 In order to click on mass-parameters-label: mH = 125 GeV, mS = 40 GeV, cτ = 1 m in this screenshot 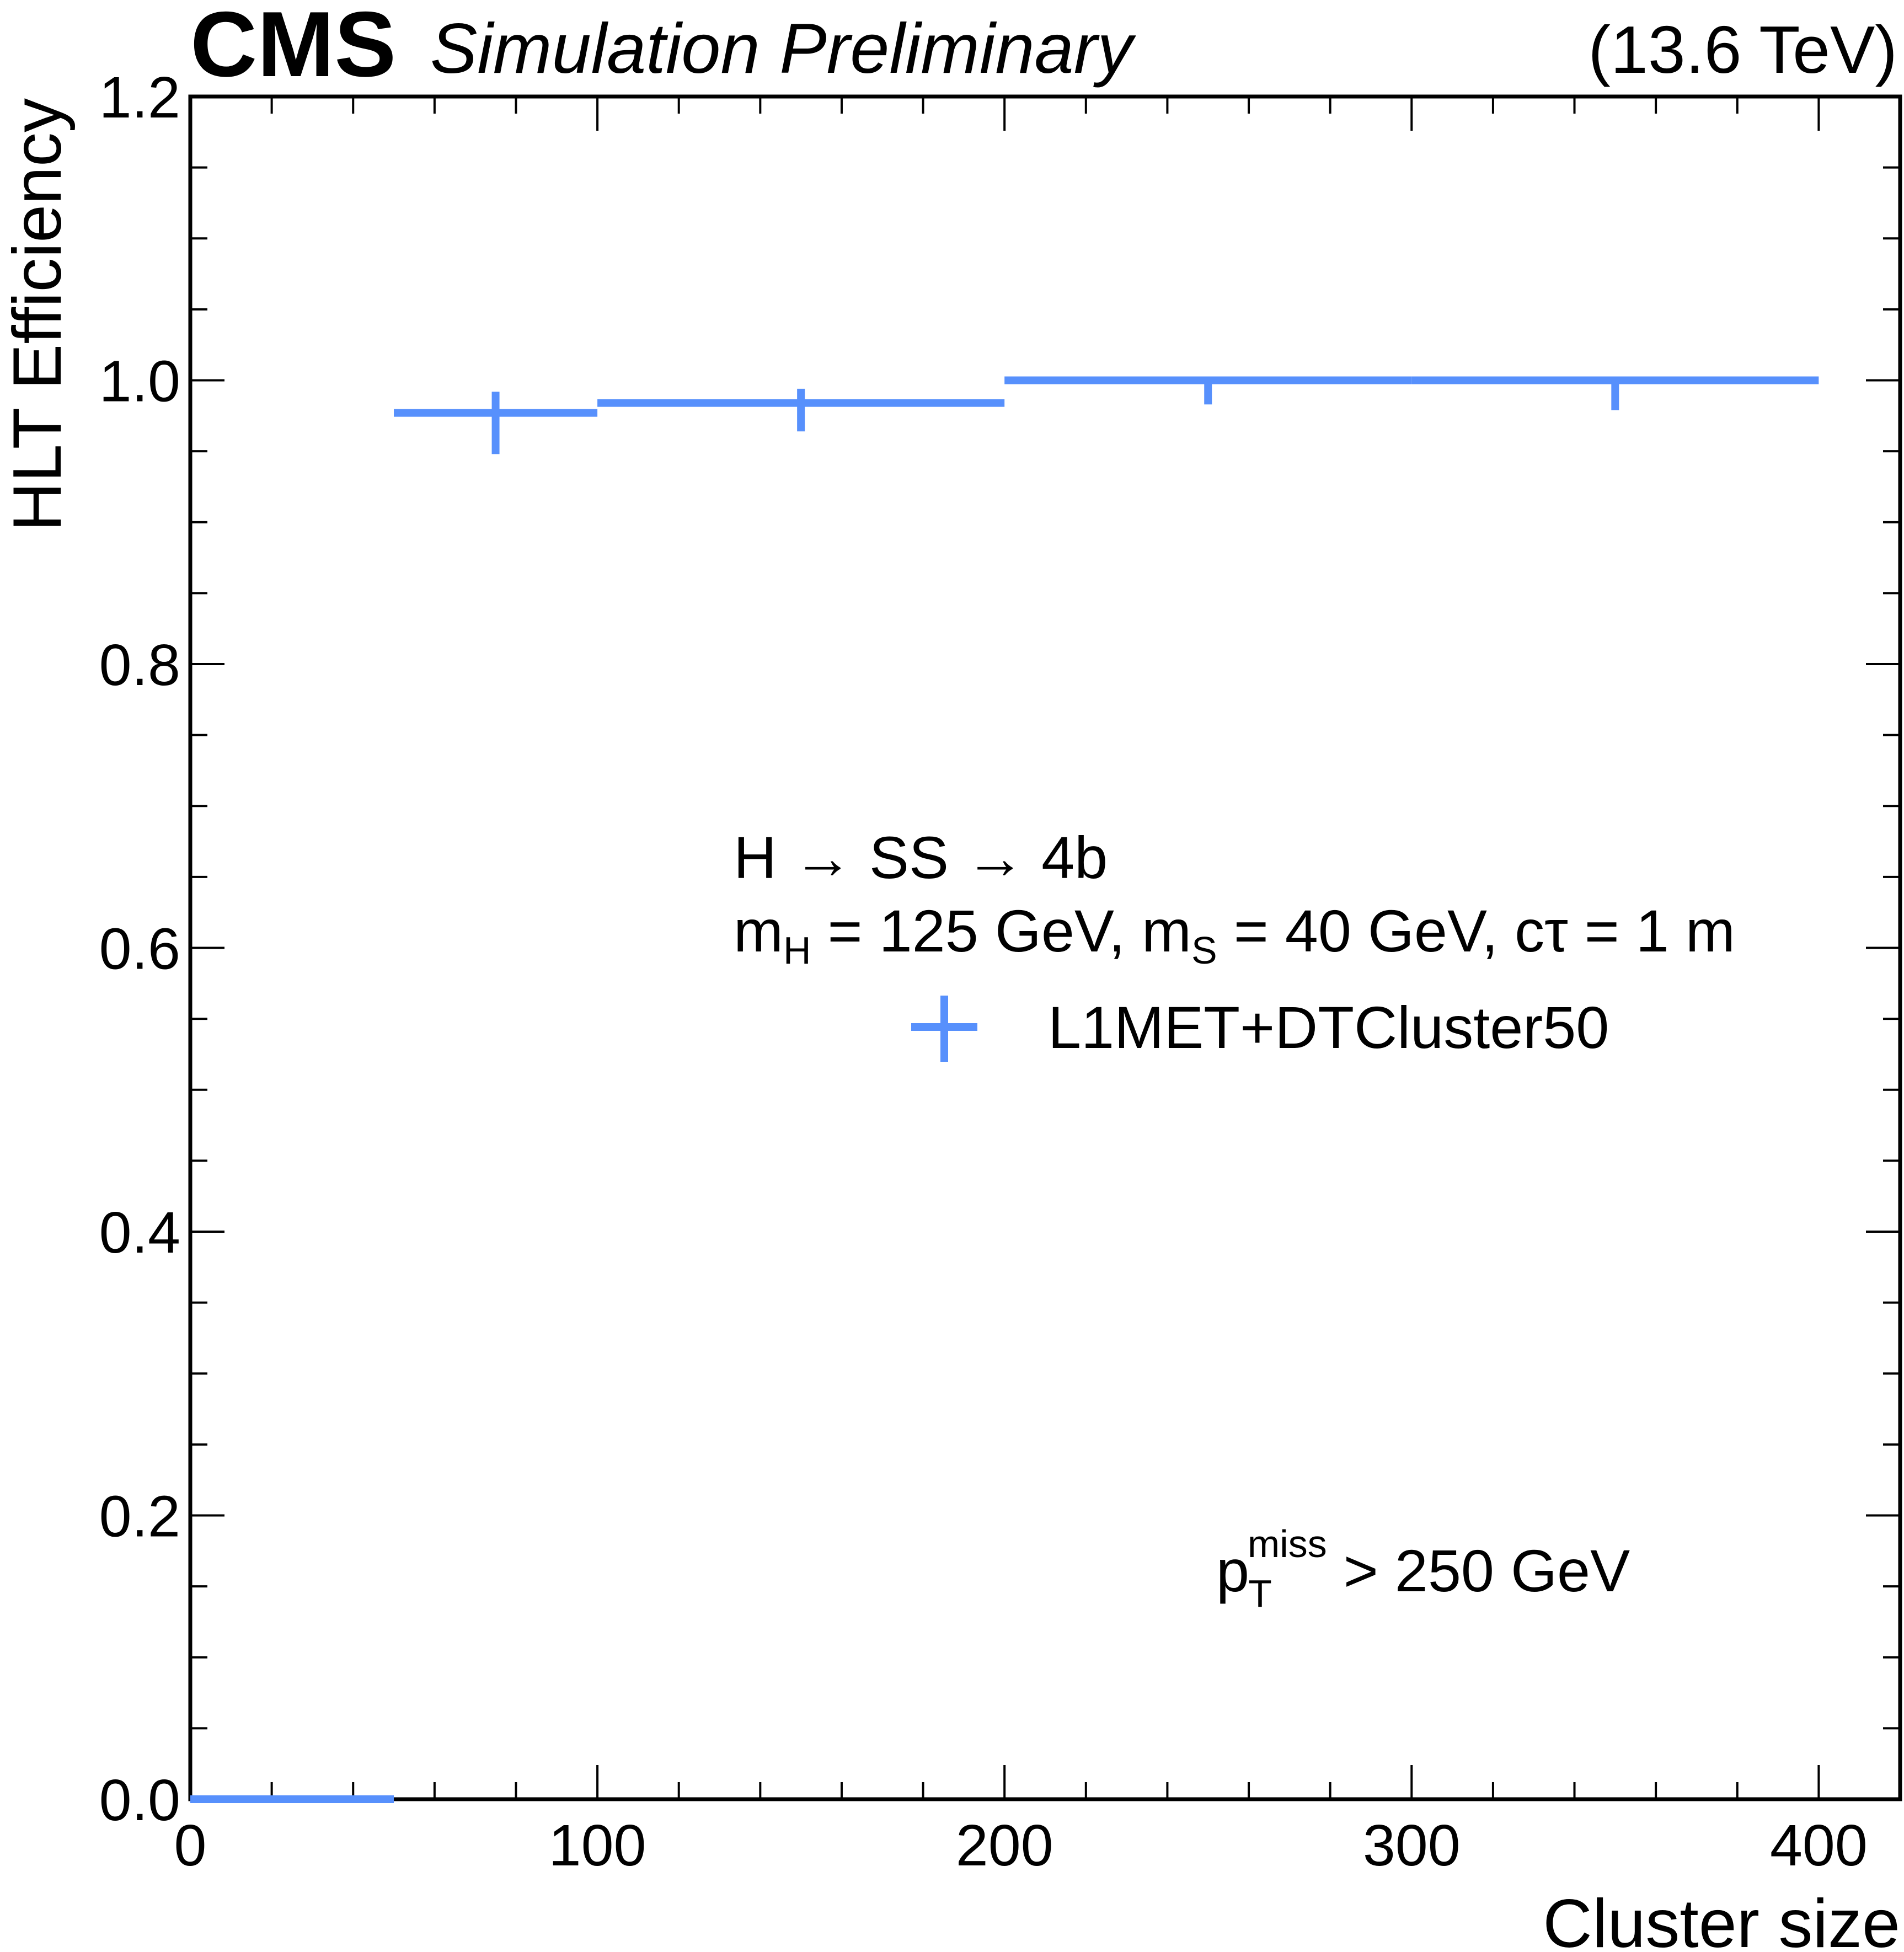, I will do `click(1234, 934)`.